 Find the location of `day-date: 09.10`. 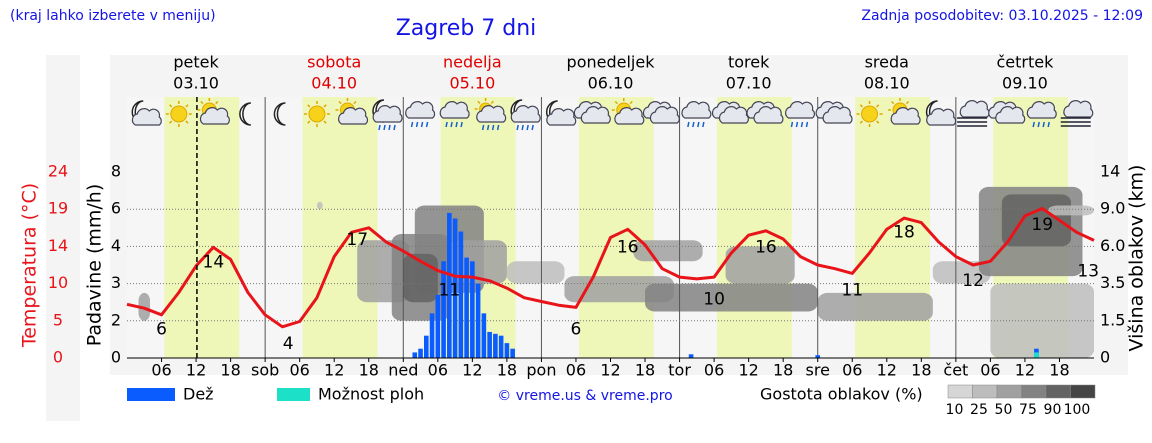

day-date: 09.10 is located at coordinates (1025, 83).